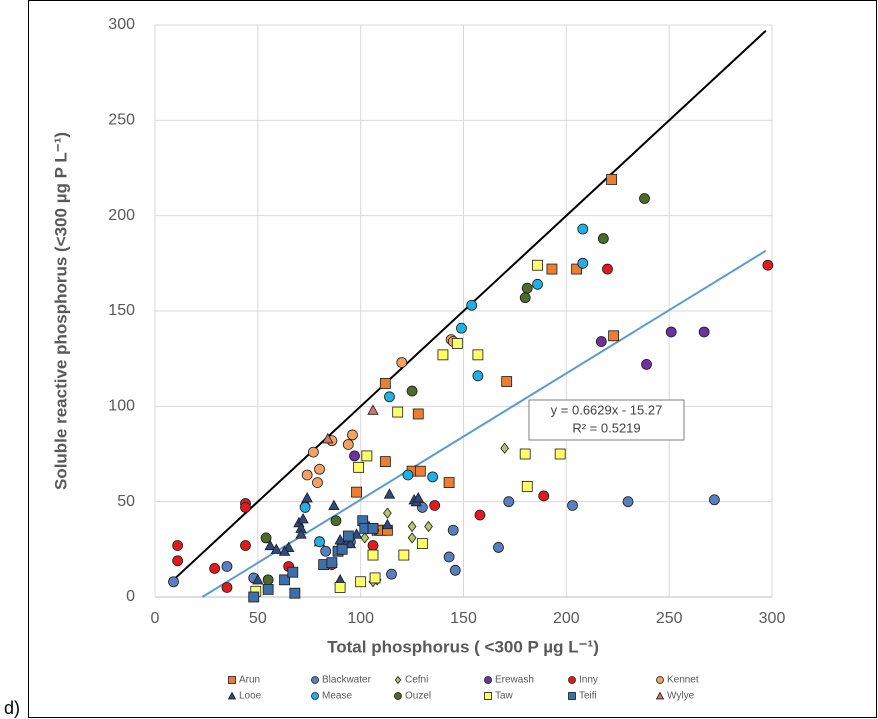  Describe the element at coordinates (250, 696) in the screenshot. I see `legend-label: Looe` at that location.